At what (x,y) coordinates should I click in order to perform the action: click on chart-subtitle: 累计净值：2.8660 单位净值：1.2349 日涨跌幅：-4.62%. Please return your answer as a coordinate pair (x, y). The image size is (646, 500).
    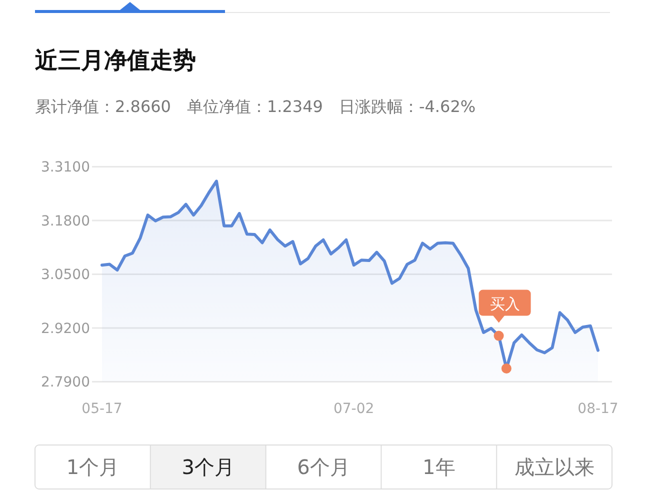
    Looking at the image, I should click on (255, 106).